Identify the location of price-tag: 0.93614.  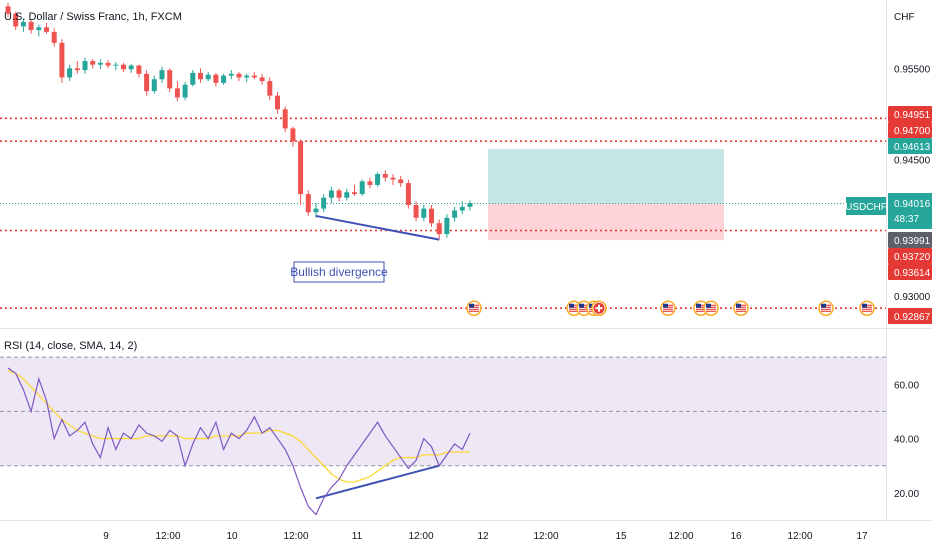
(910, 272).